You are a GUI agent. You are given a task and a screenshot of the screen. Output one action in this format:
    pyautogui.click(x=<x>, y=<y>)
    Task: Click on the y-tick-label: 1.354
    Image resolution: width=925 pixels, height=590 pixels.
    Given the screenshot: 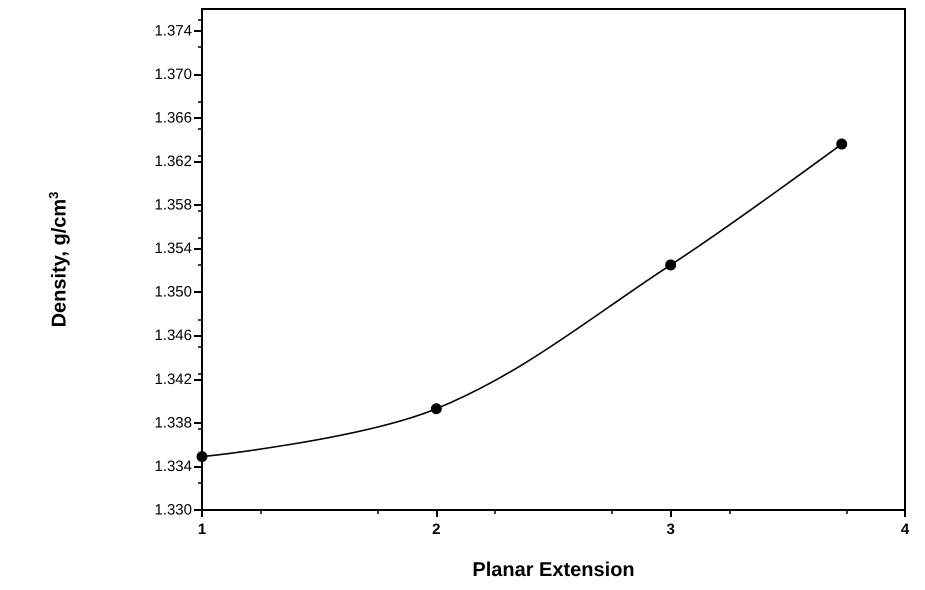 What is the action you would take?
    pyautogui.click(x=173, y=249)
    